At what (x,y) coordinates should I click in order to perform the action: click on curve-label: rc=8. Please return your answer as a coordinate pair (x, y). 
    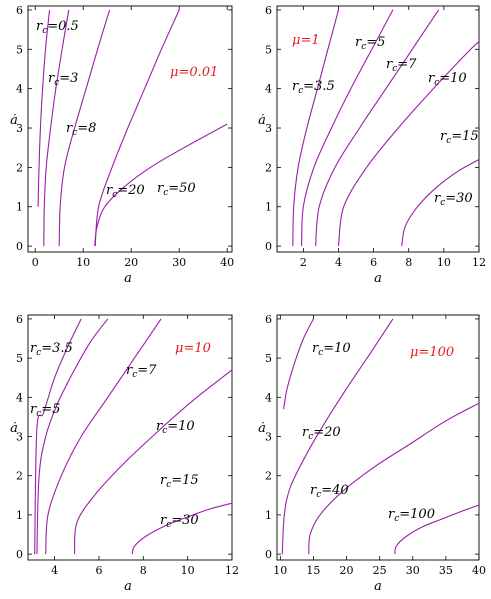
    Looking at the image, I should click on (81, 129).